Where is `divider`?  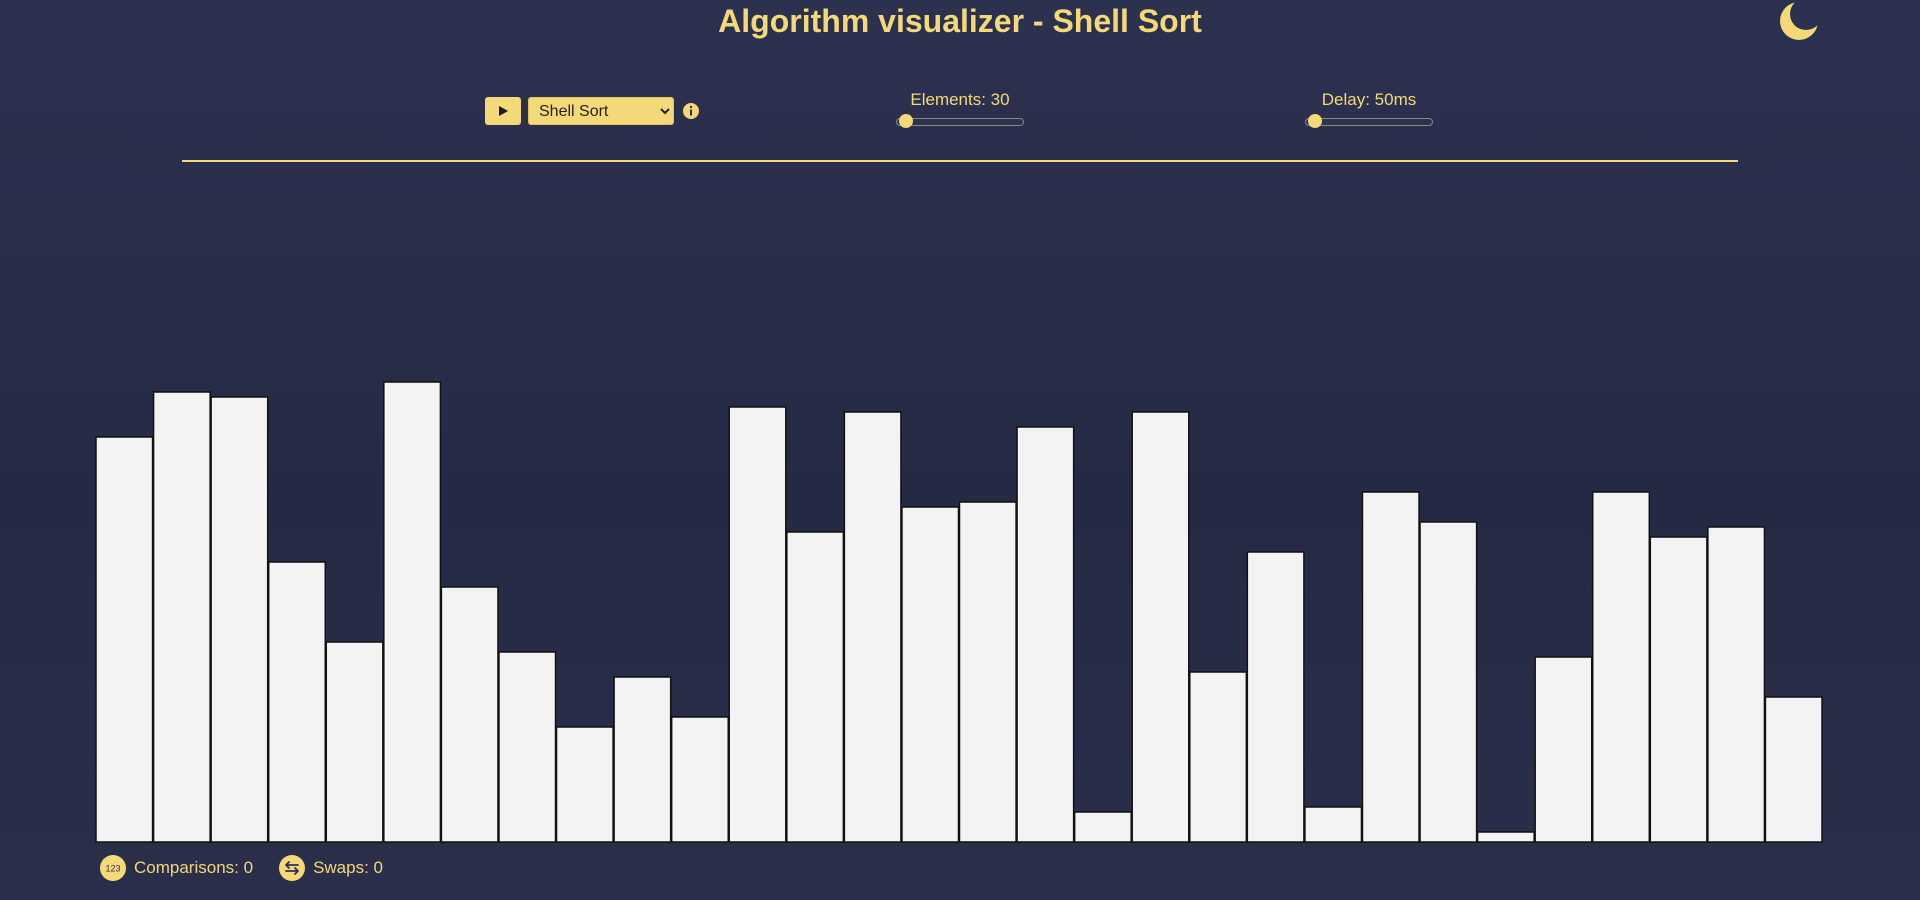 divider is located at coordinates (960, 161).